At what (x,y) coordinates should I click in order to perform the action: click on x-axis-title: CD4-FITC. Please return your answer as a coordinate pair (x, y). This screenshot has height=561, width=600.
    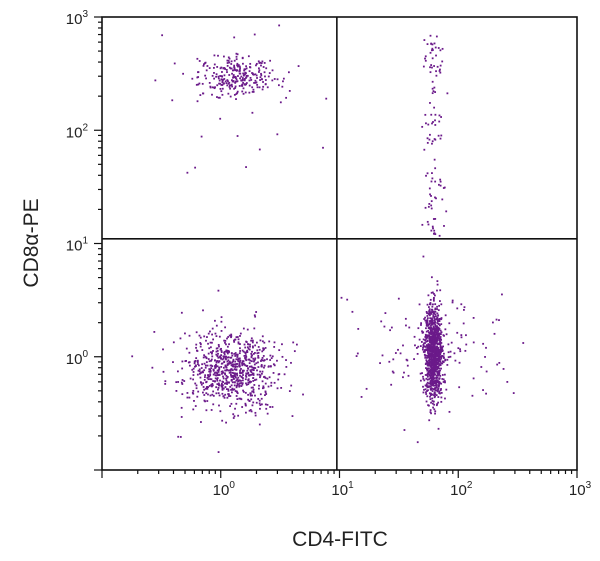
    Looking at the image, I should click on (340, 539).